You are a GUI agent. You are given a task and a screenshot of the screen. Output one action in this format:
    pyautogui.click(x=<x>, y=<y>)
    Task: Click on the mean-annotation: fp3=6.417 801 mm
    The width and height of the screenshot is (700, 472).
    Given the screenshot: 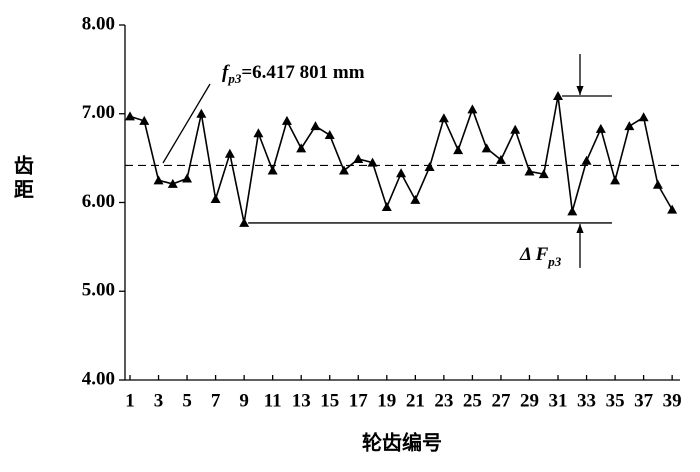 What is the action you would take?
    pyautogui.click(x=293, y=74)
    